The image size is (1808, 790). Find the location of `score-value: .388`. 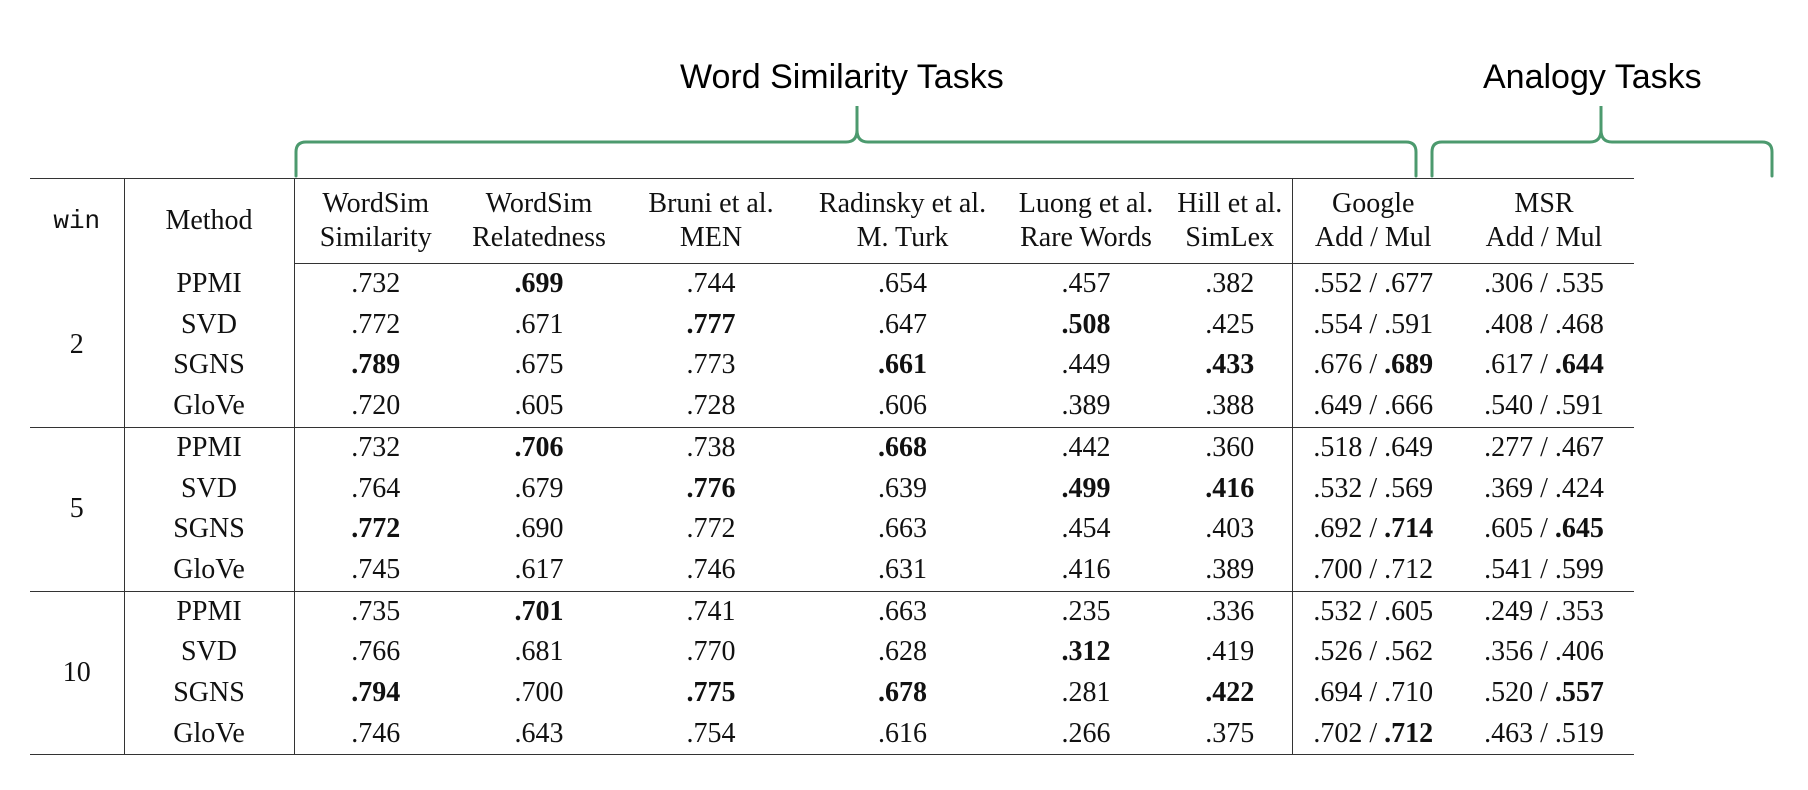

score-value: .388 is located at coordinates (1230, 406).